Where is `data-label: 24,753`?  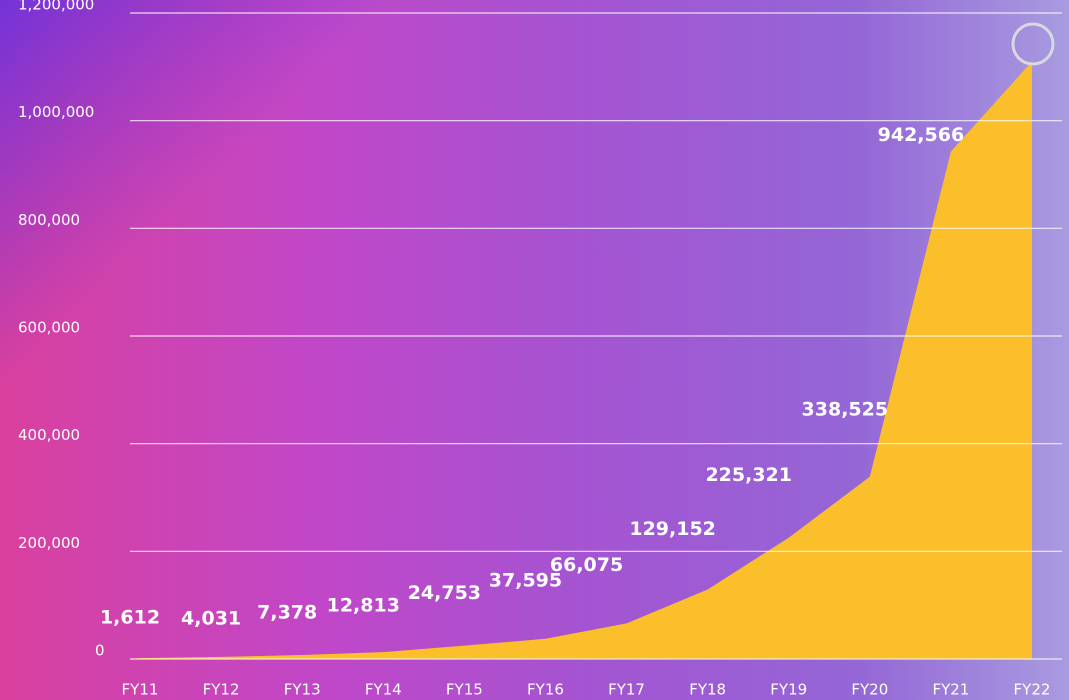
data-label: 24,753 is located at coordinates (444, 593).